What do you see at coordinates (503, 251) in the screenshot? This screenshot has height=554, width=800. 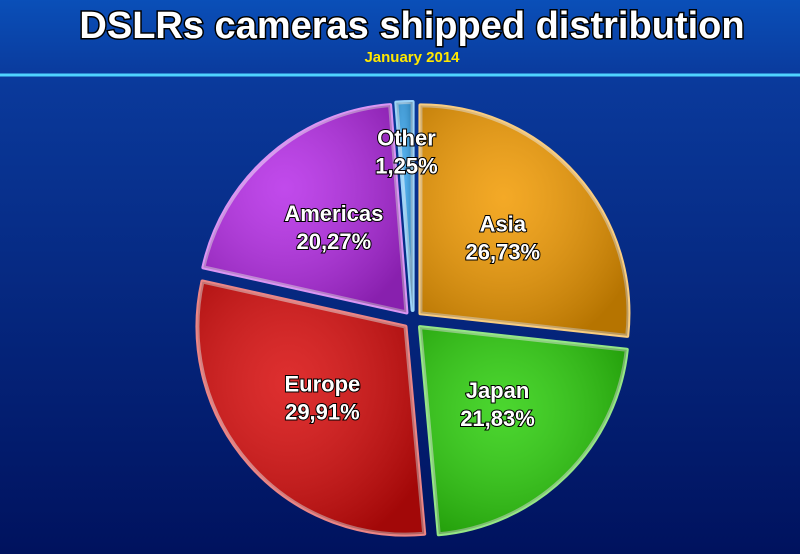 I see `value-label: 26,73%` at bounding box center [503, 251].